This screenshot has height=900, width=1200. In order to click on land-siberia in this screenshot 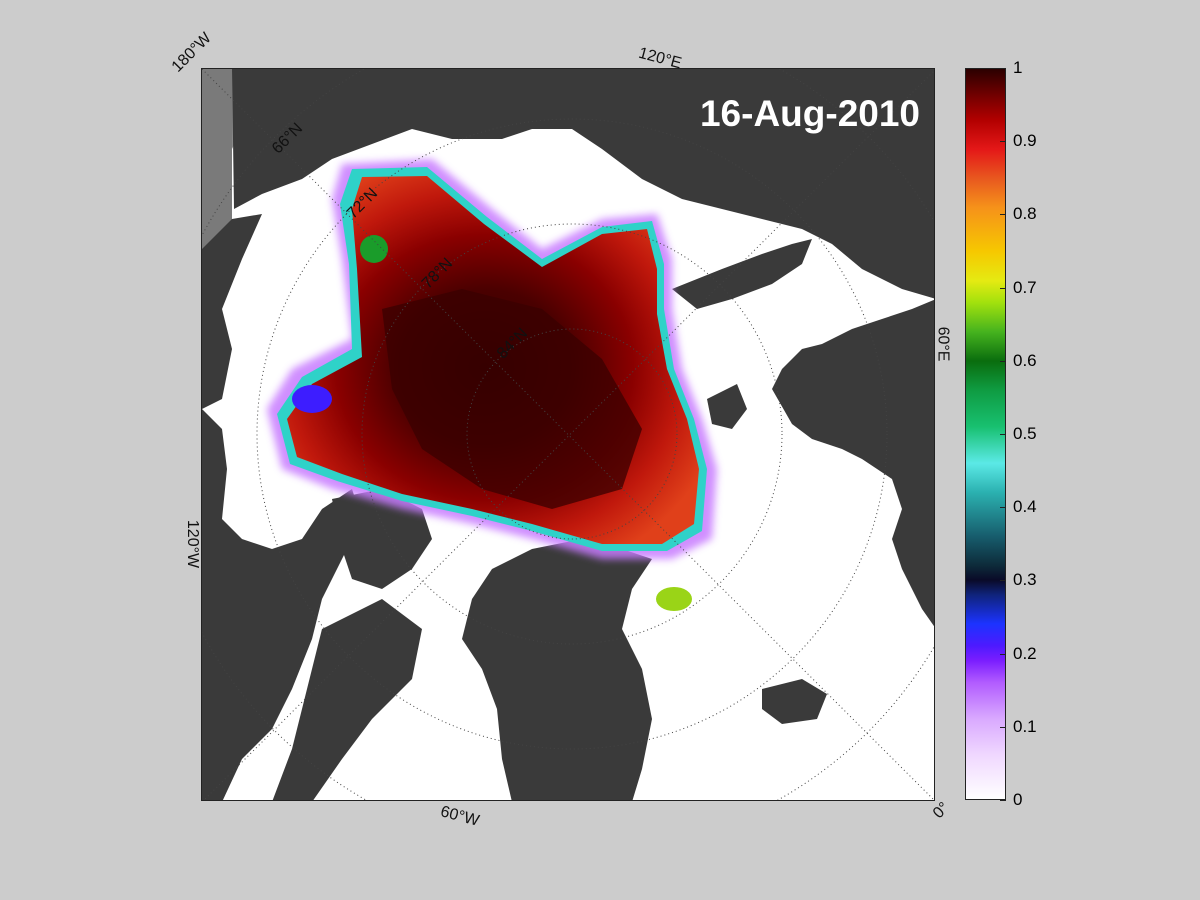, I will do `click(583, 184)`.